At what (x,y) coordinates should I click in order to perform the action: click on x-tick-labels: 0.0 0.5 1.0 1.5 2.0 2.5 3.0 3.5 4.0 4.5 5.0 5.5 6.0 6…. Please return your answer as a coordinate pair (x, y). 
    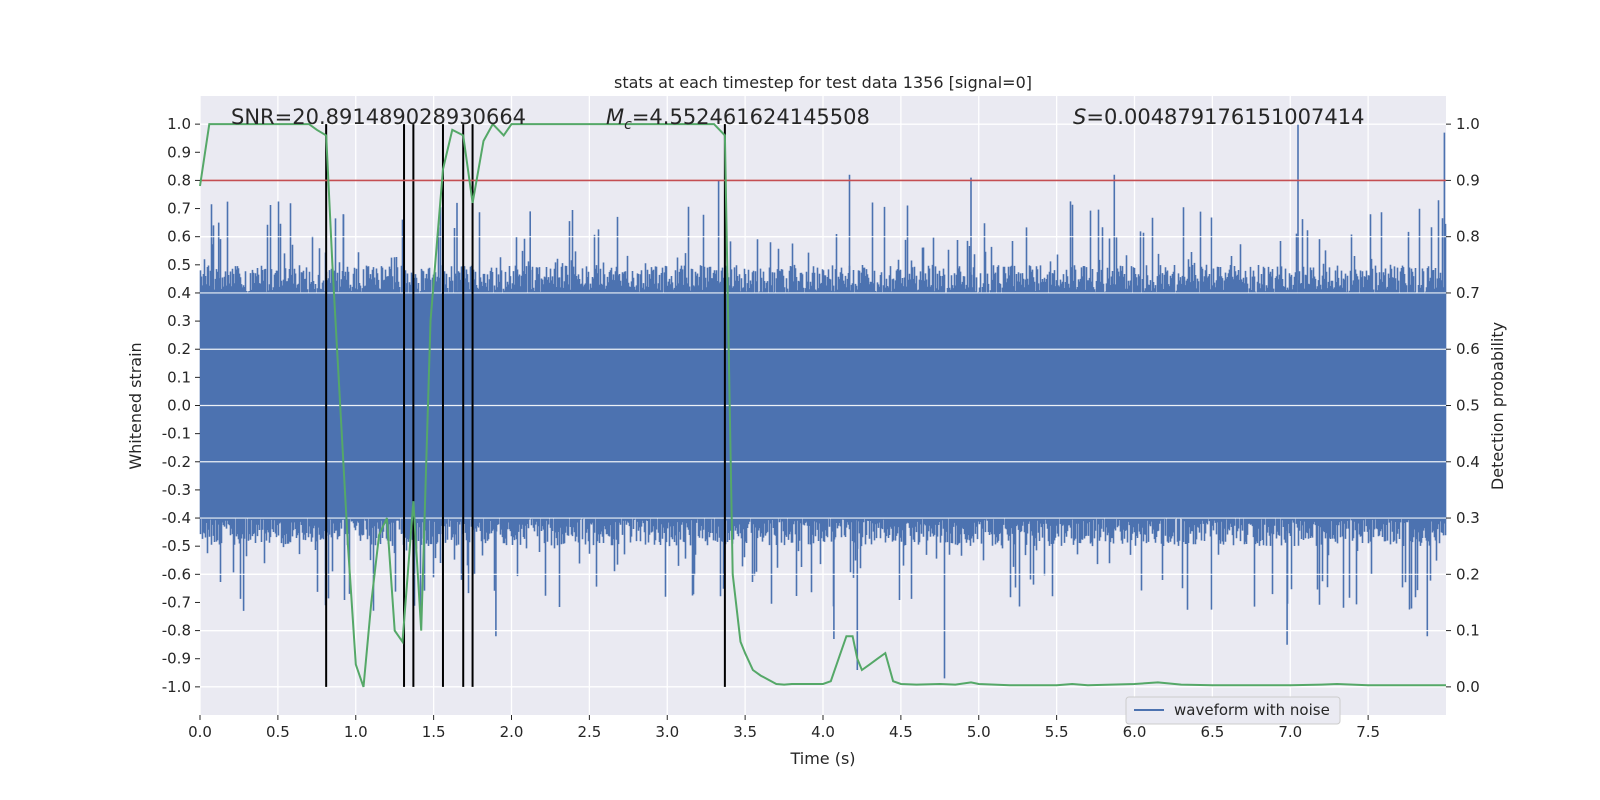
    Looking at the image, I should click on (784, 728).